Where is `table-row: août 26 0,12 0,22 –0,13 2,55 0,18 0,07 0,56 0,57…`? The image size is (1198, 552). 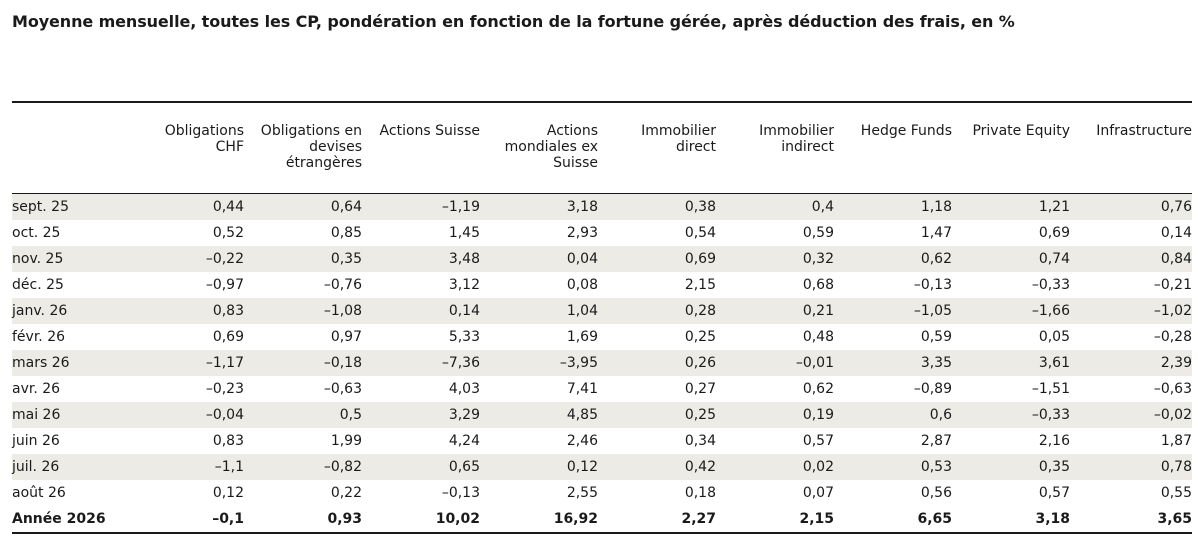
table-row: août 26 0,12 0,22 –0,13 2,55 0,18 0,07 0,56 0,57… is located at coordinates (602, 493).